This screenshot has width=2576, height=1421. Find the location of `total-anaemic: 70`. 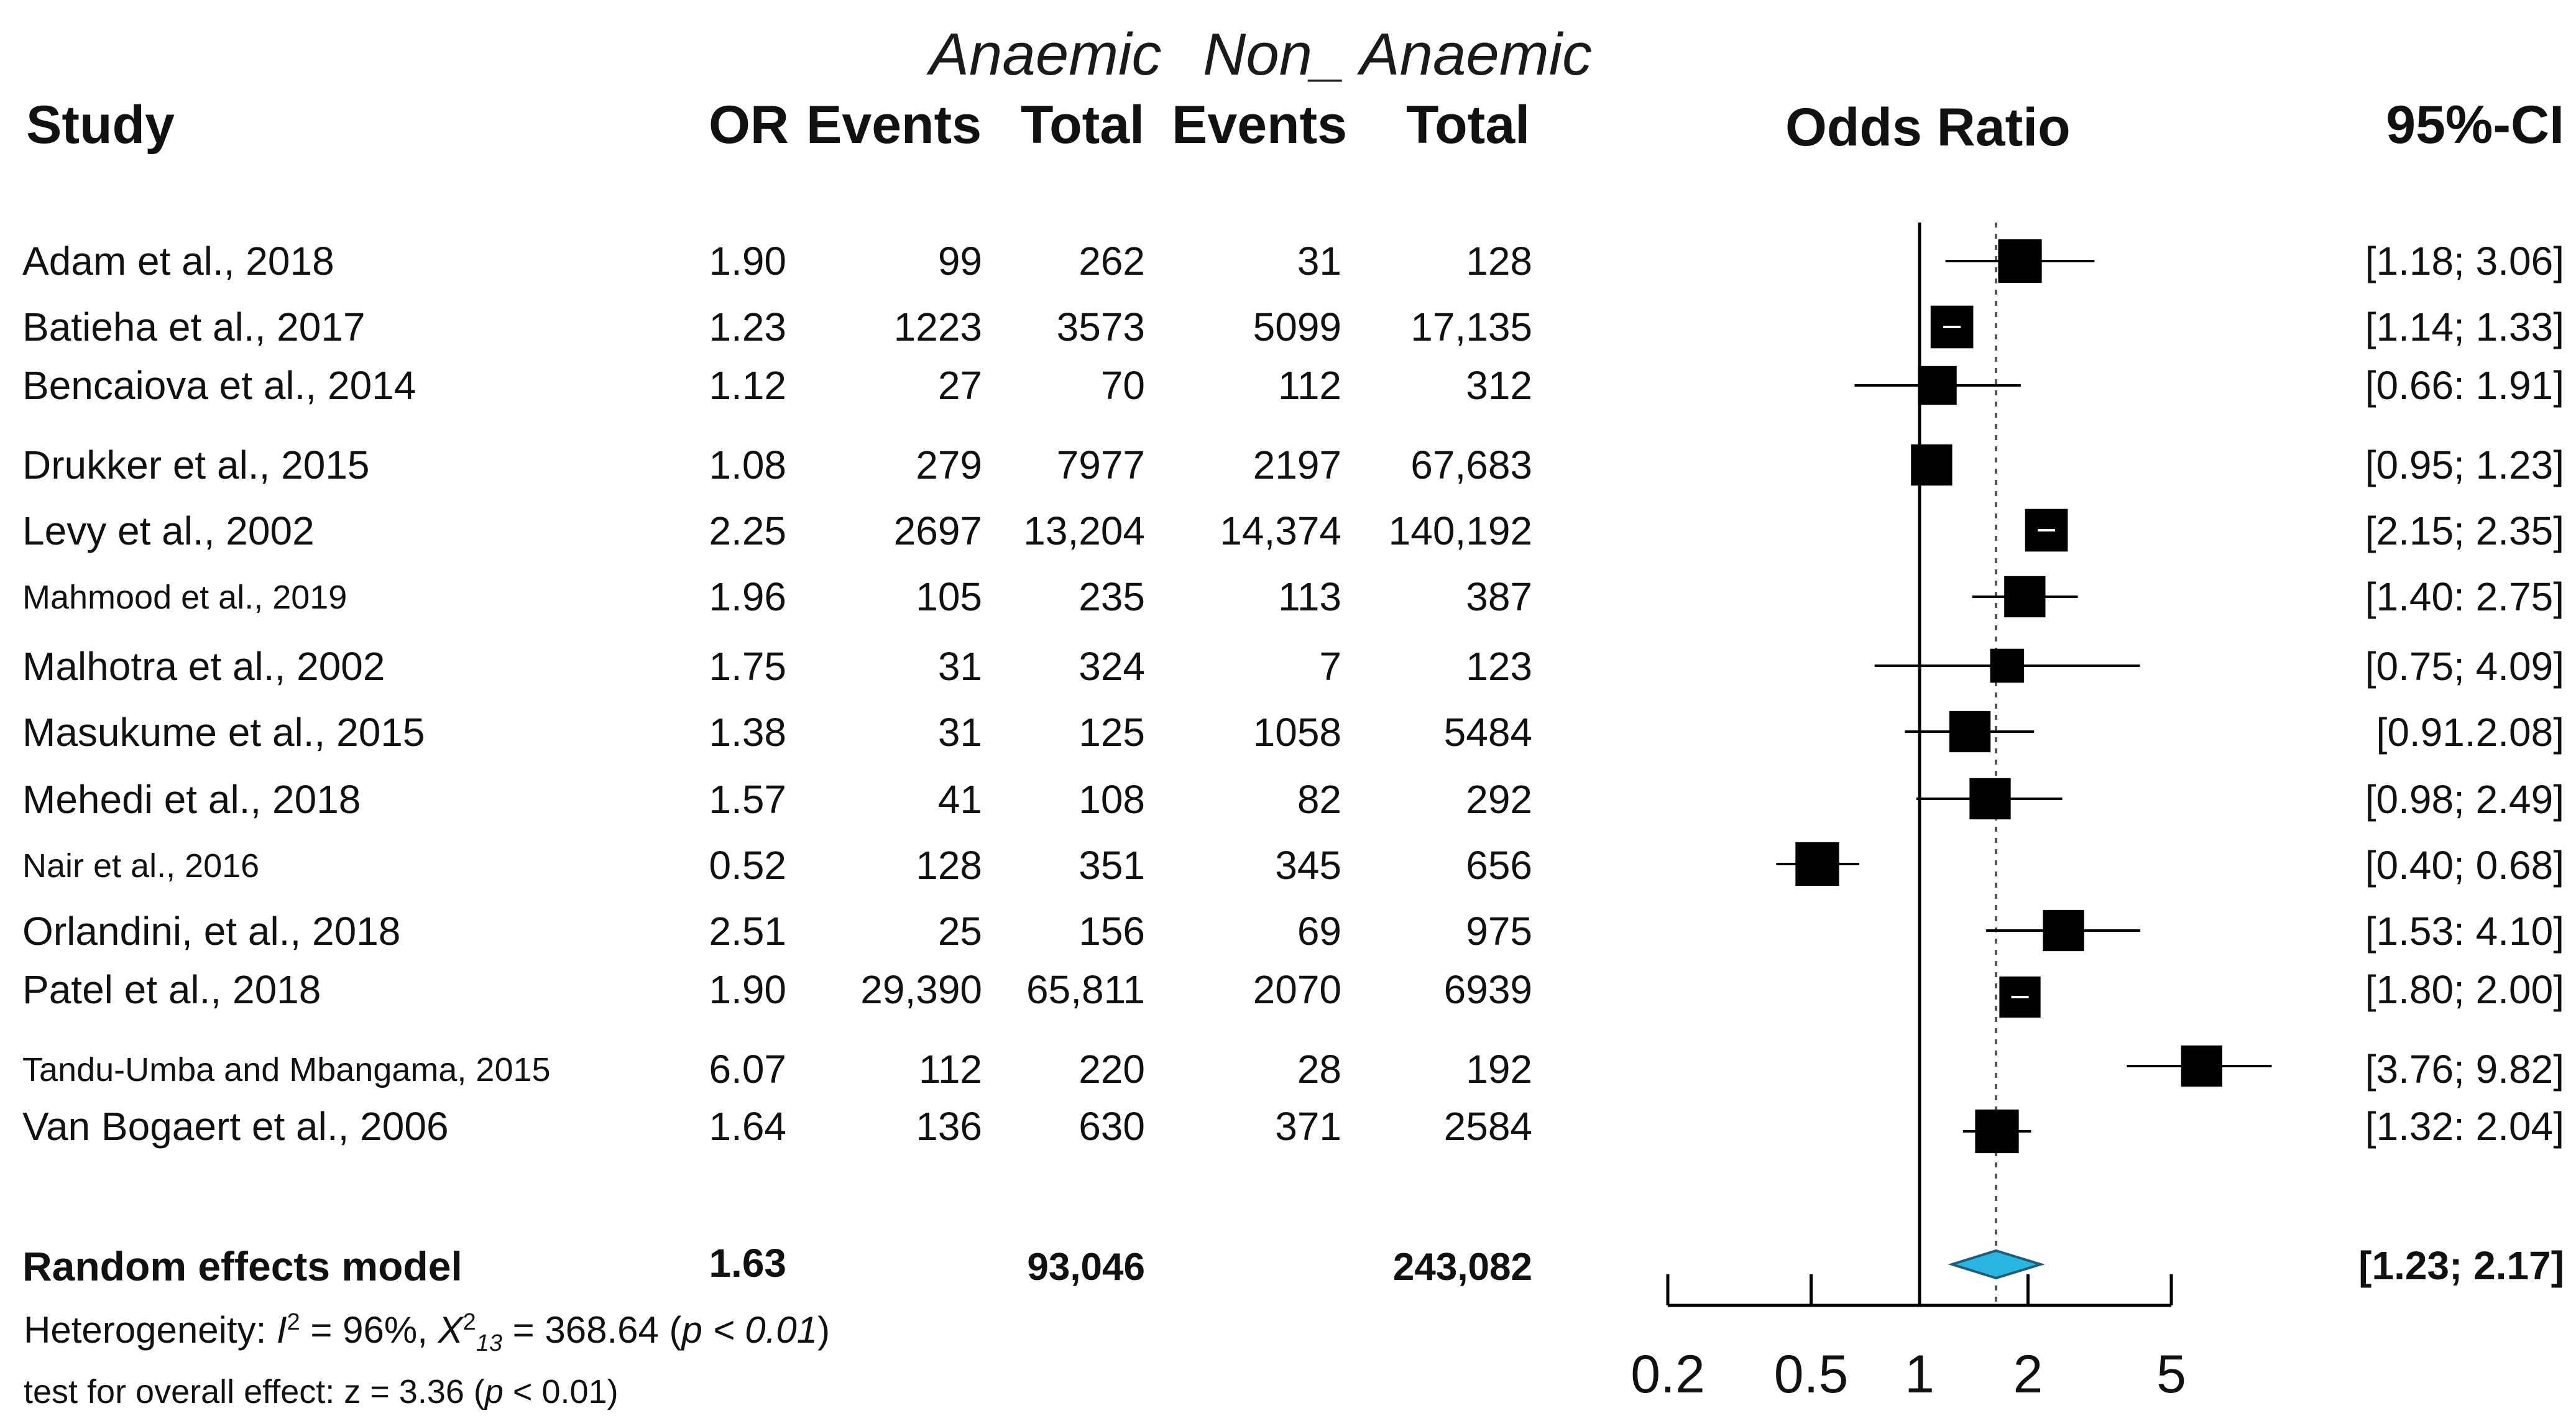

total-anaemic: 70 is located at coordinates (1122, 385).